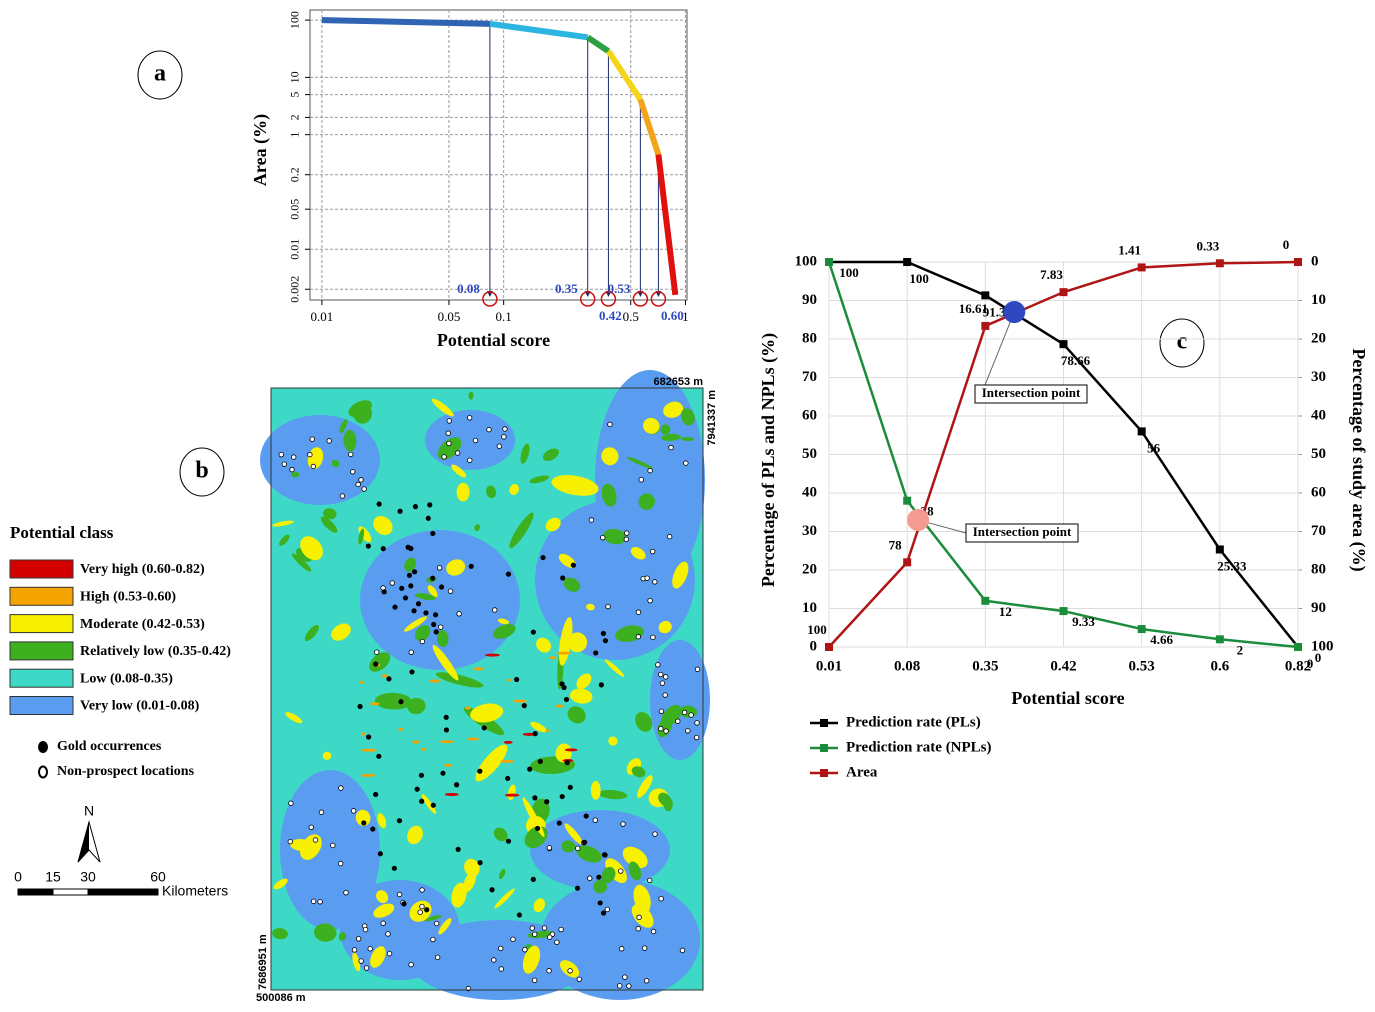 The image size is (1375, 1012). Describe the element at coordinates (1318, 338) in the screenshot. I see `y2-tick-label: 20` at that location.